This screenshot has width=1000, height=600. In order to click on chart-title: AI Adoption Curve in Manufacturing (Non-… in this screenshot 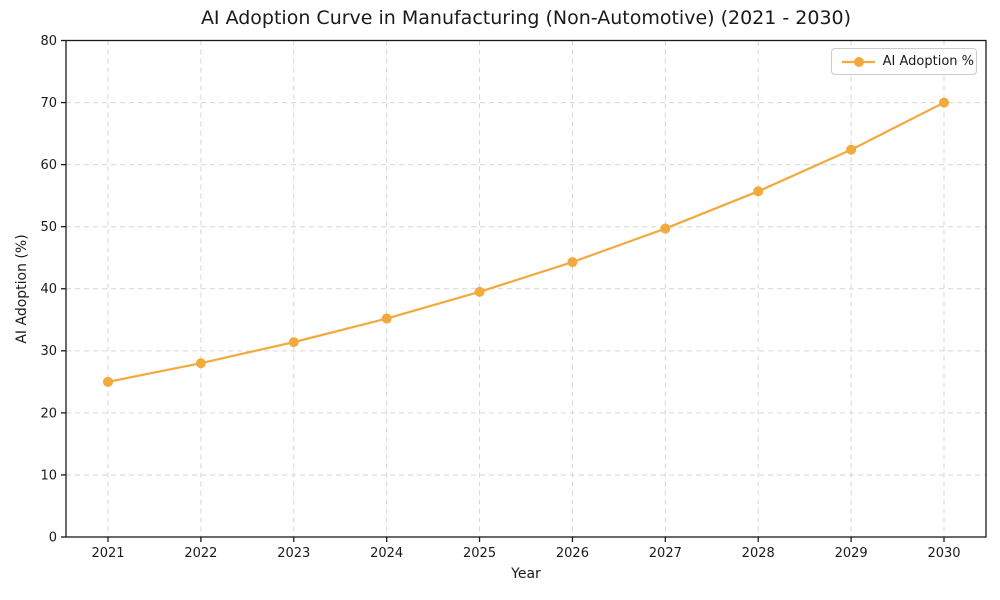, I will do `click(526, 18)`.